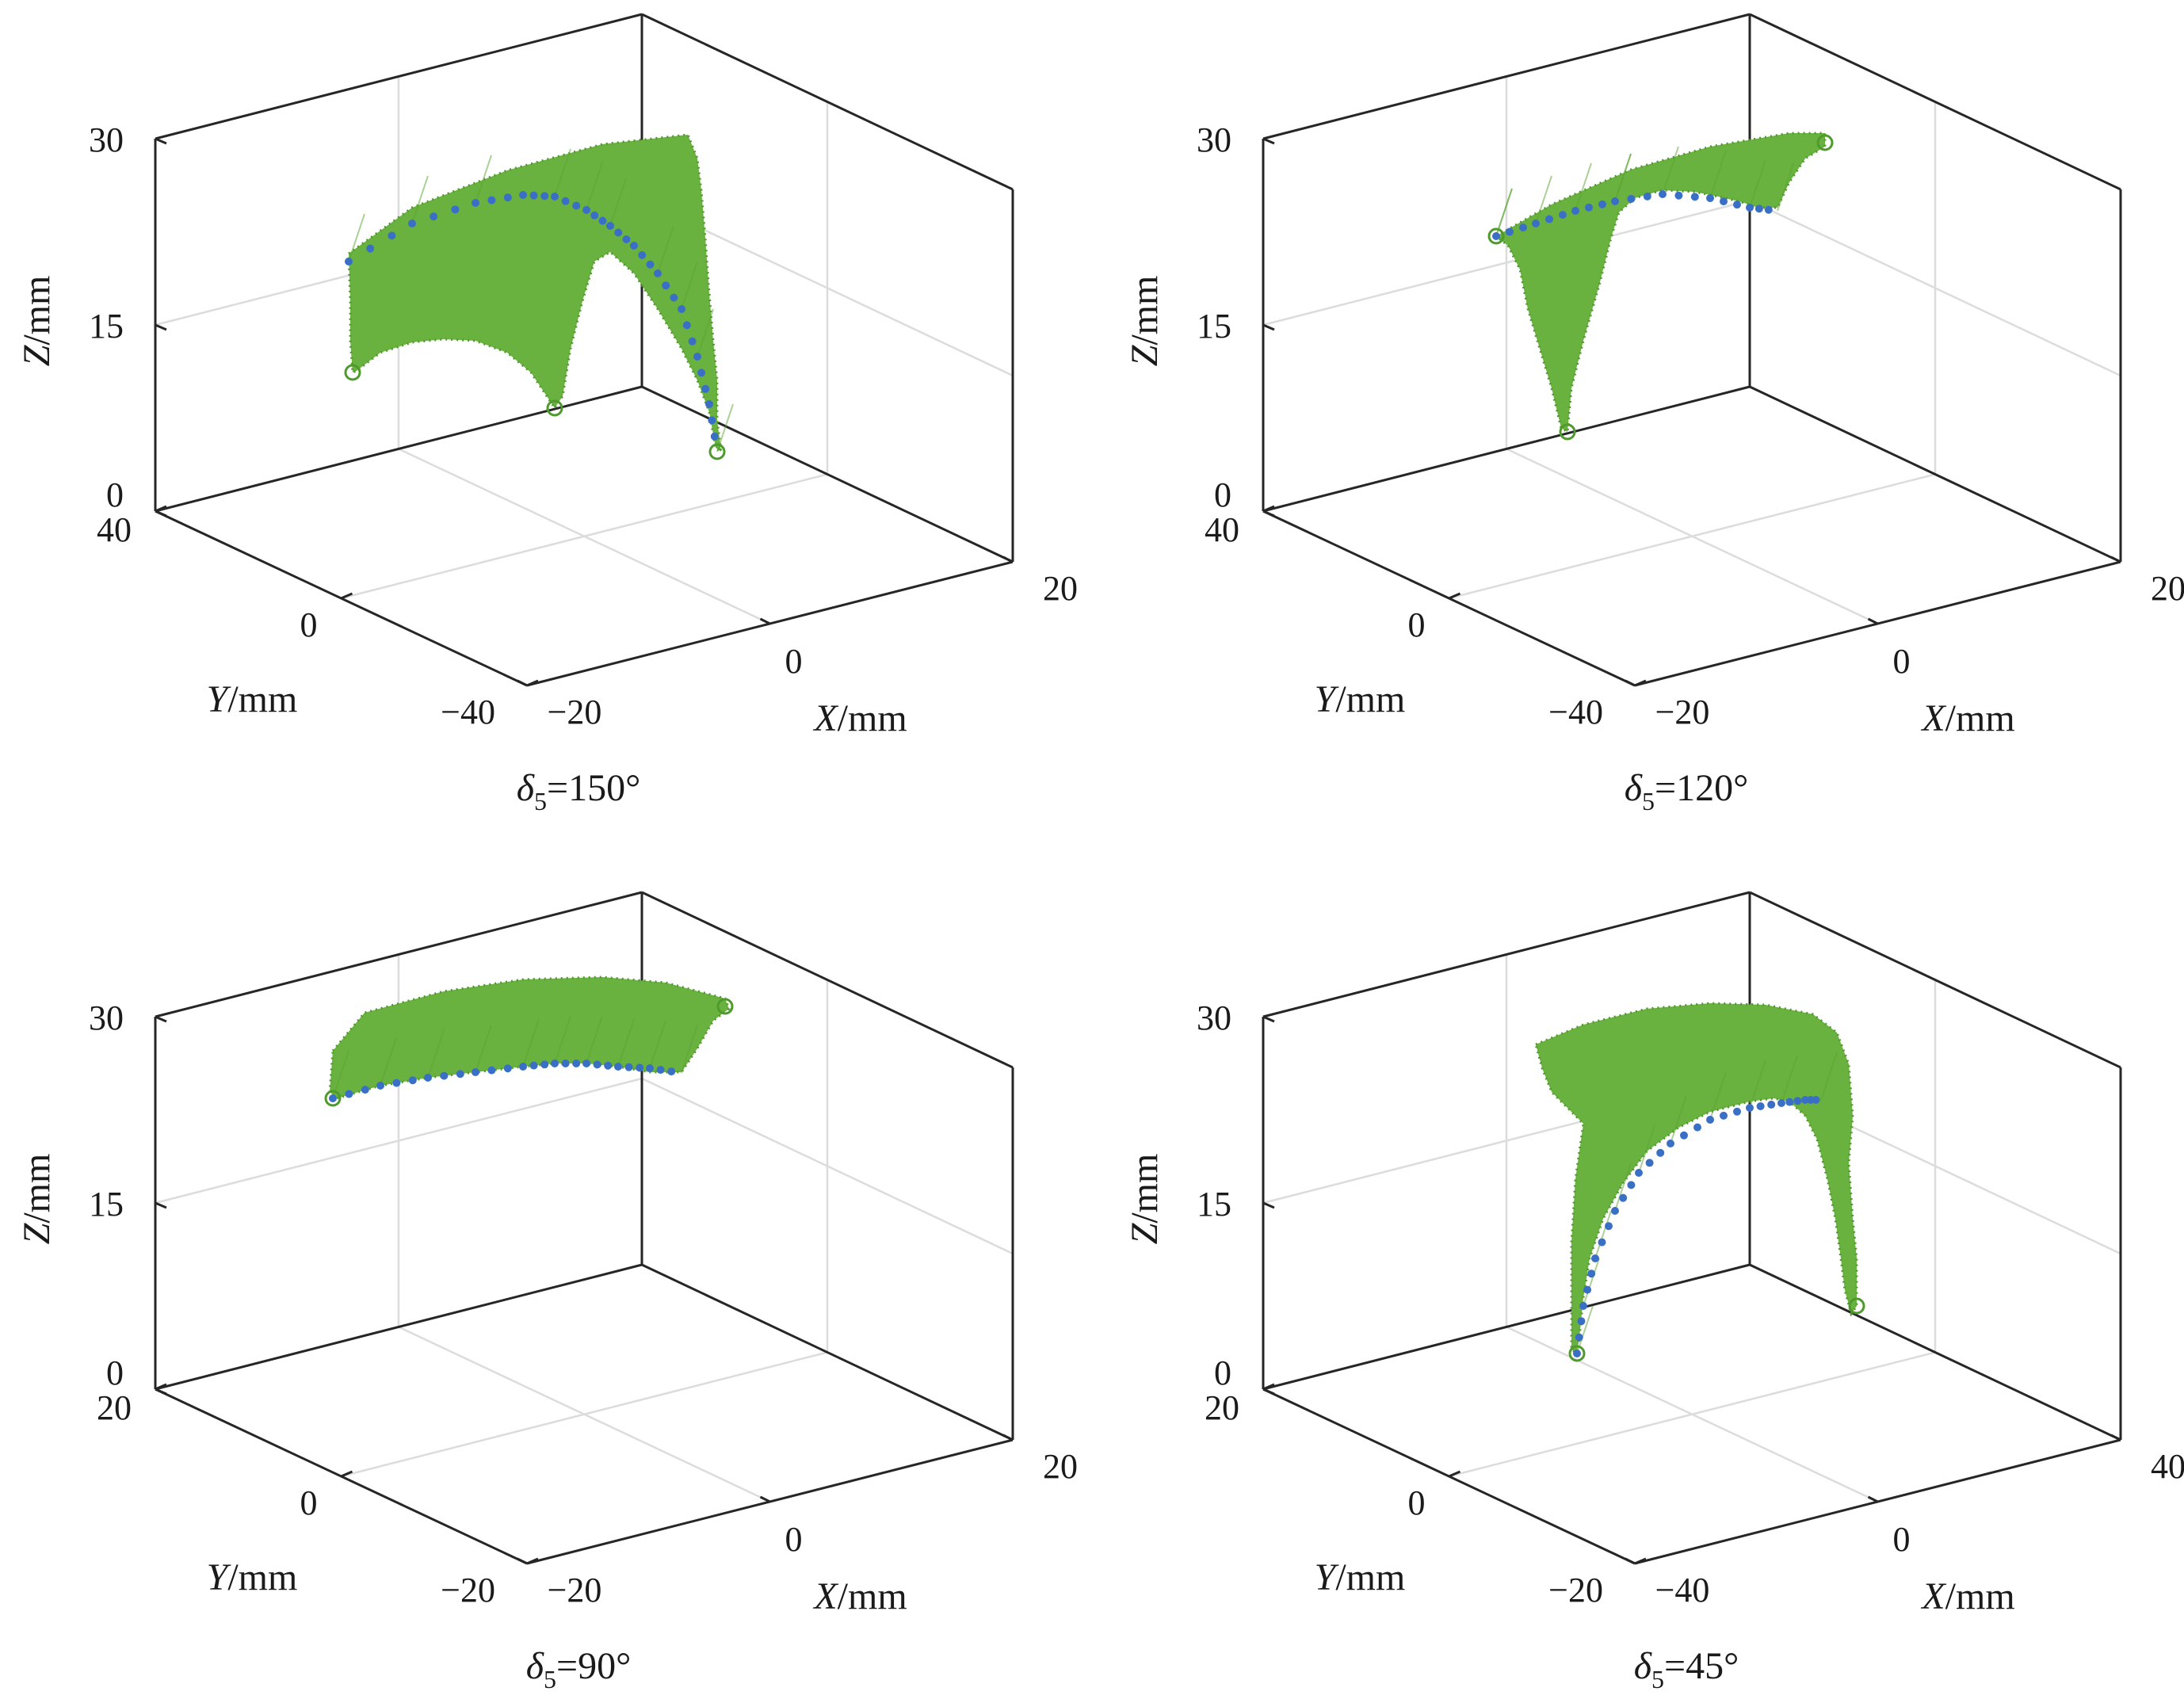 The image size is (2184, 1699). I want to click on y-tick-label: 0, so click(1417, 1502).